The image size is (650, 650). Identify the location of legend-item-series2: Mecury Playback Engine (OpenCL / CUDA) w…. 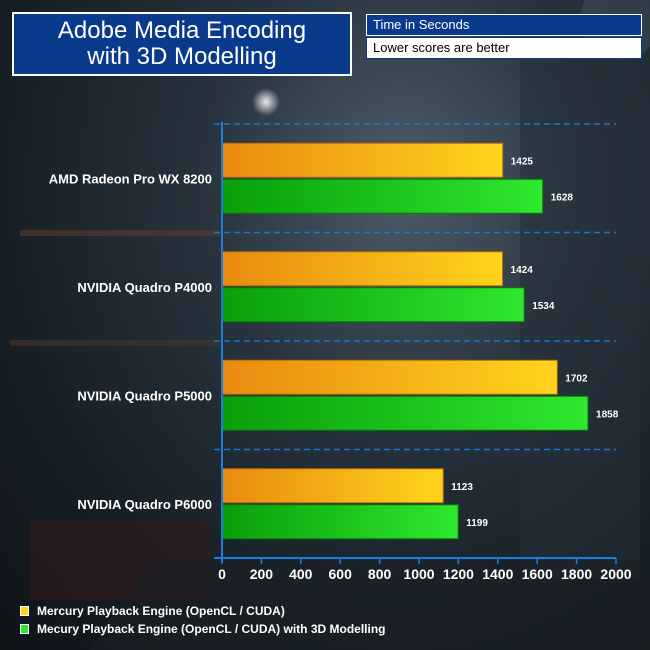
(203, 629).